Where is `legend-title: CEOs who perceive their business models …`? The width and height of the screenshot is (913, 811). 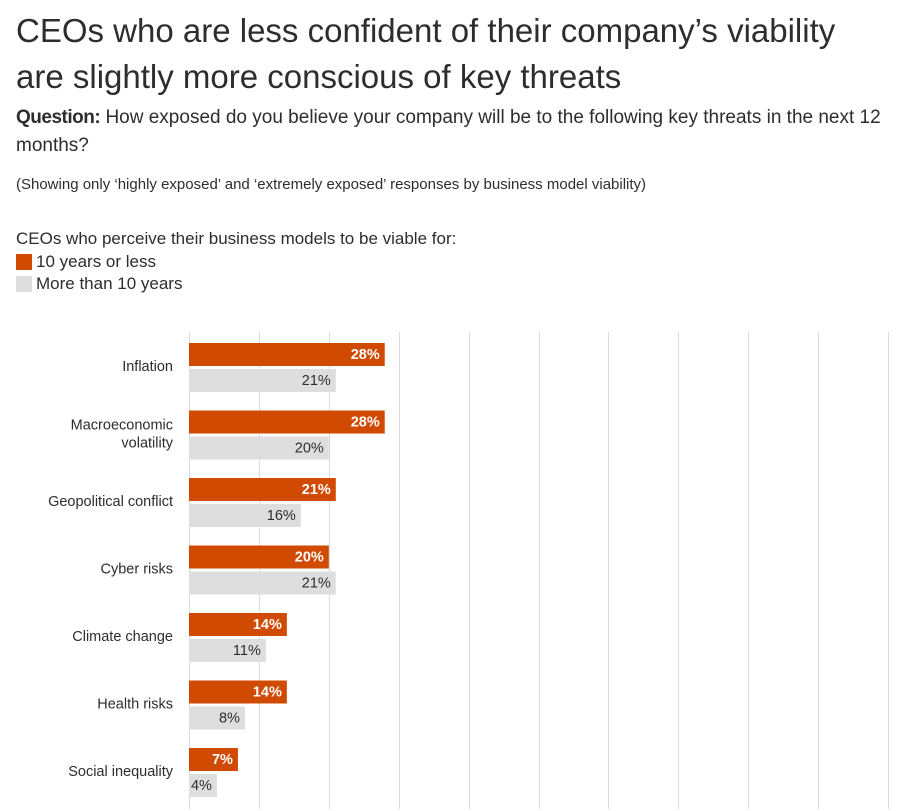 legend-title: CEOs who perceive their business models … is located at coordinates (236, 238).